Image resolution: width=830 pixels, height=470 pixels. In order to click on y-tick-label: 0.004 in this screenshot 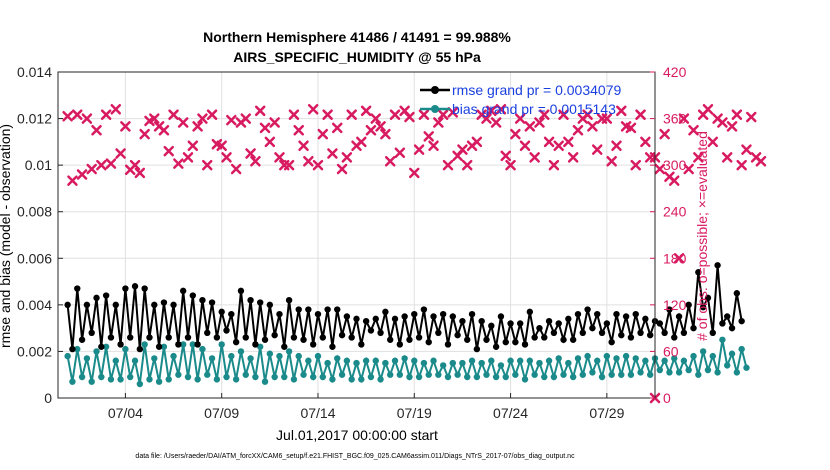, I will do `click(34, 305)`.